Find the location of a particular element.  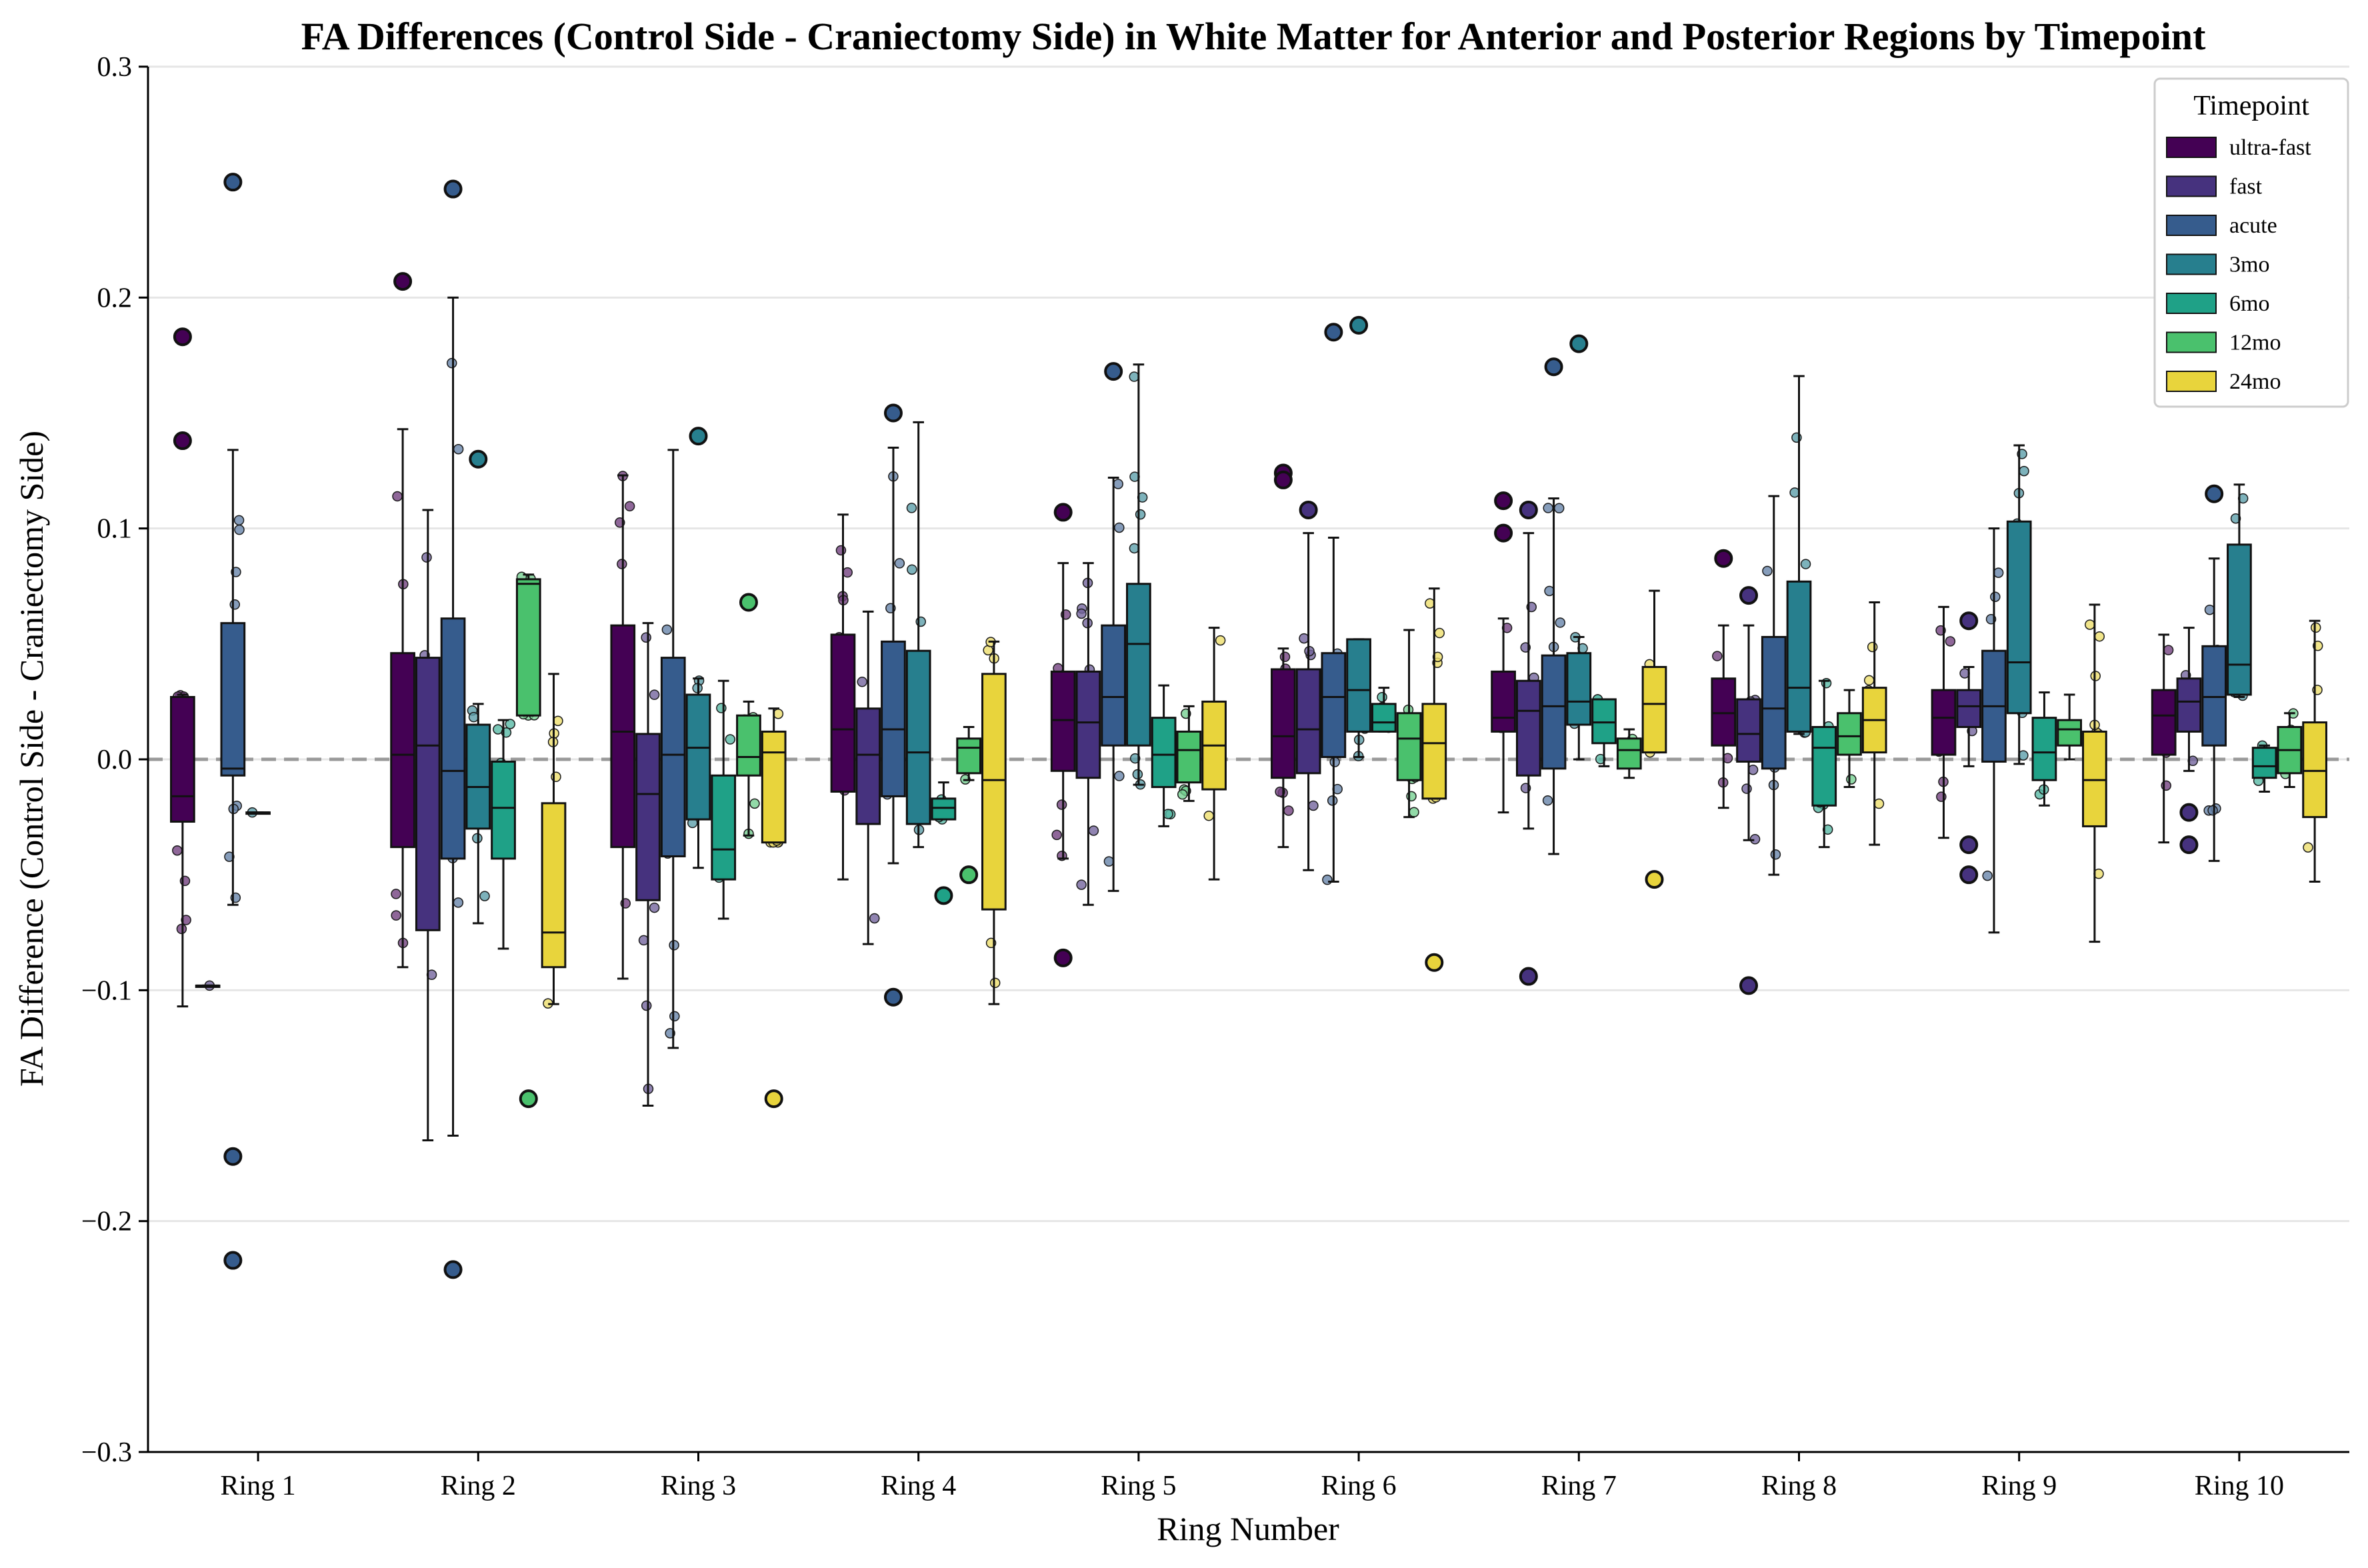

legend-swatch is located at coordinates (2191, 264).